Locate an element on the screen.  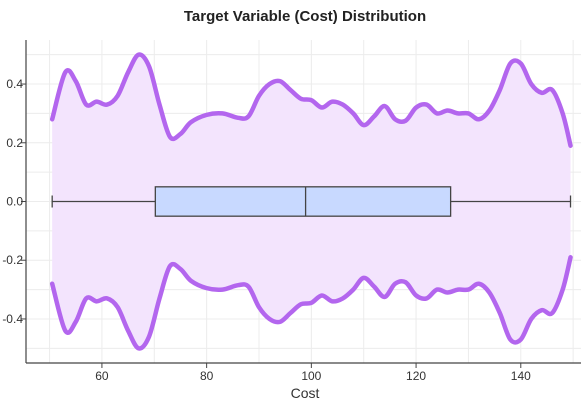
y-axis-ticks: 0.4 0.2 0.0 -0.2 -0.4 is located at coordinates (14, 201).